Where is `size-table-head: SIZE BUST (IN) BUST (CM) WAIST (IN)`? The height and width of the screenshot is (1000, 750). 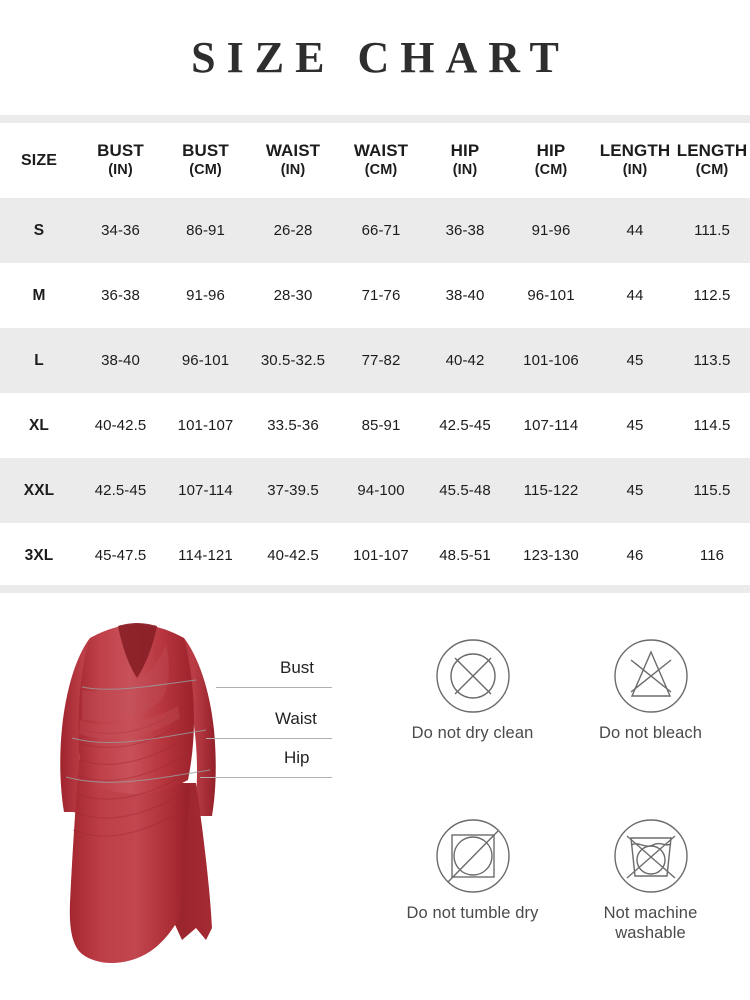
size-table-head: SIZE BUST (IN) BUST (CM) WAIST (IN) is located at coordinates (375, 160).